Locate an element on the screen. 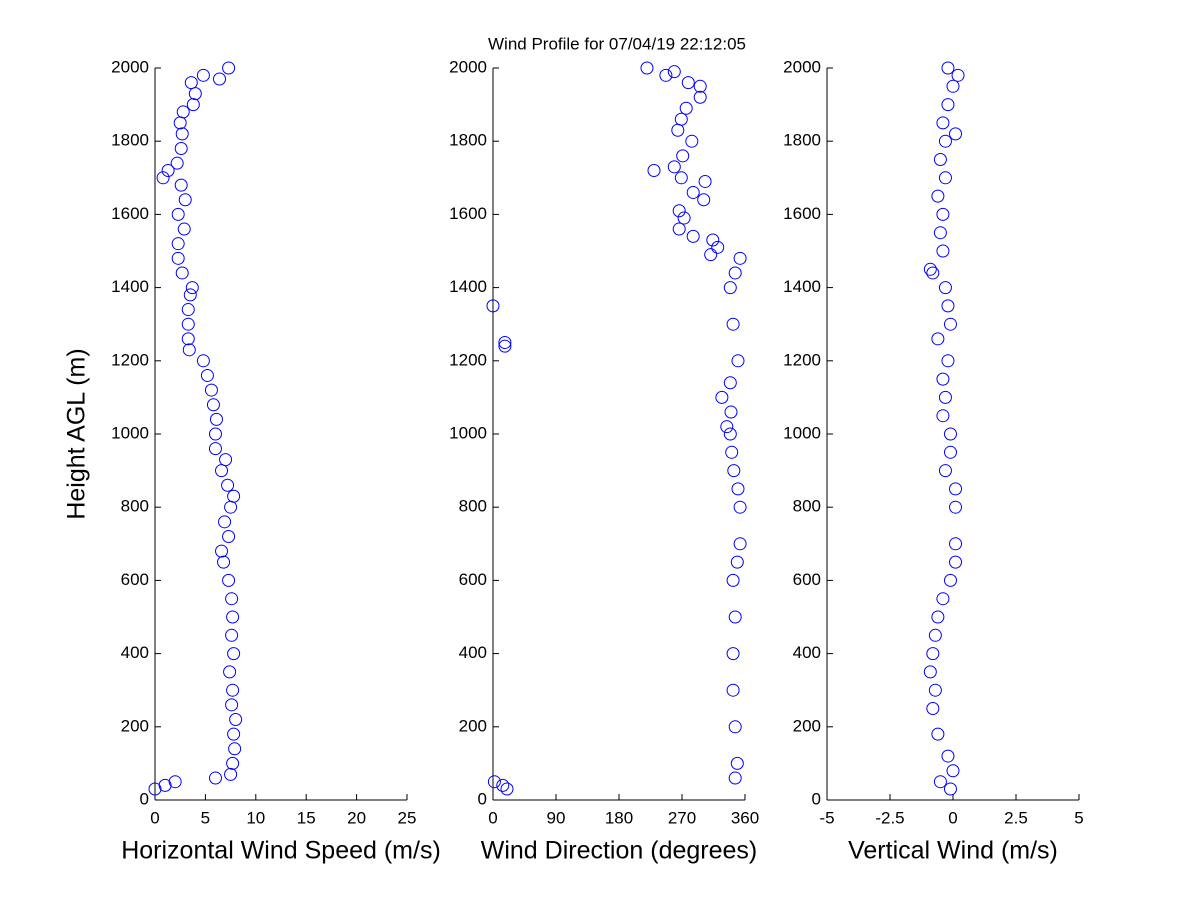 The image size is (1200, 900). y-tick-label: 200 is located at coordinates (135, 725).